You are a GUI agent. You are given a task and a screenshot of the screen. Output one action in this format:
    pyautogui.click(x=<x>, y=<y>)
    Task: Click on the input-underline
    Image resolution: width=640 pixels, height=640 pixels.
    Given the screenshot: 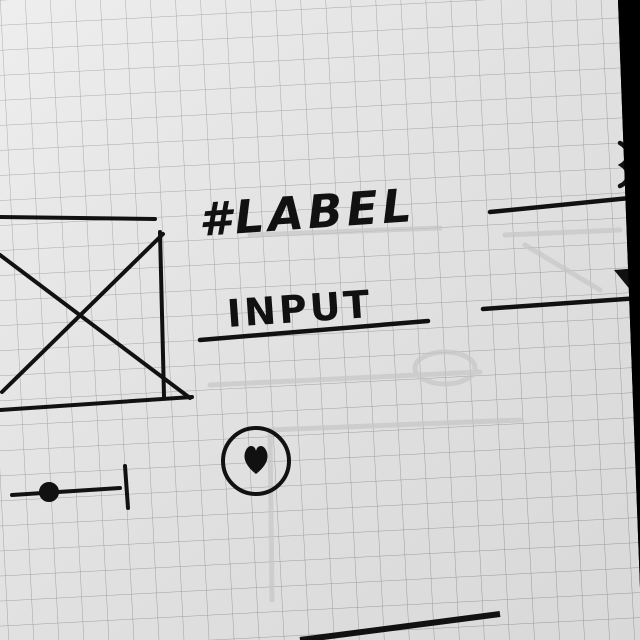 What is the action you would take?
    pyautogui.click(x=314, y=330)
    